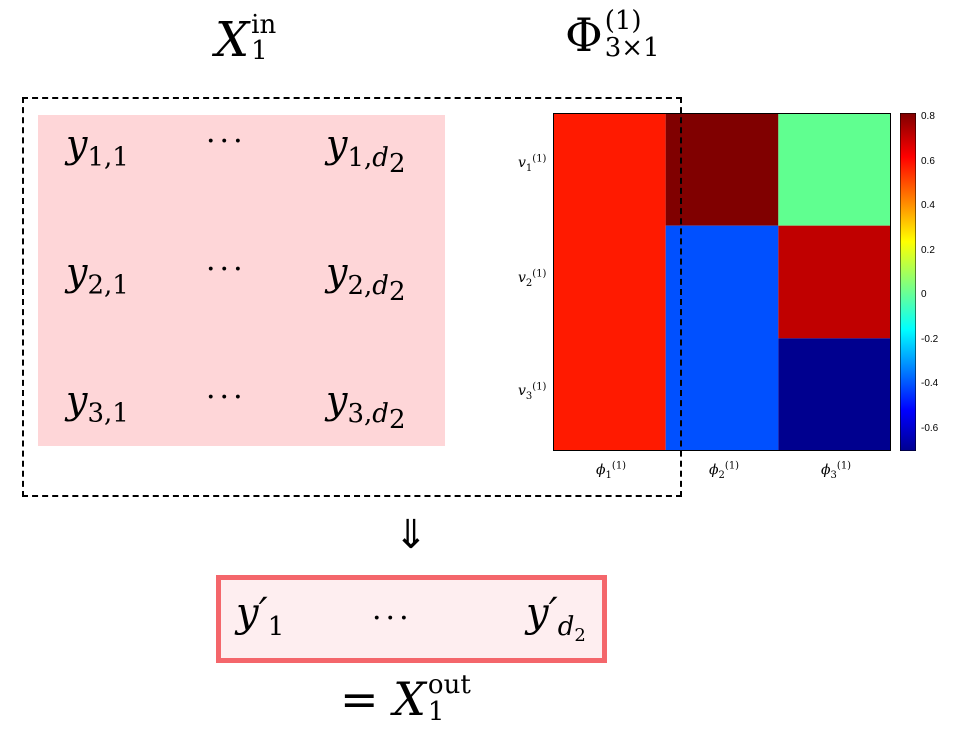 This screenshot has width=960, height=748. What do you see at coordinates (366, 406) in the screenshot?
I see `matrix-cell-3-d2: y3,d2` at bounding box center [366, 406].